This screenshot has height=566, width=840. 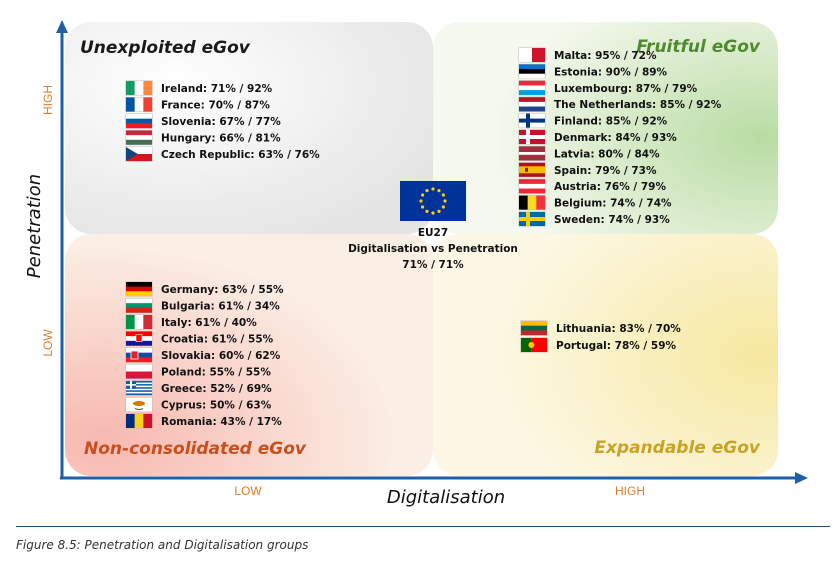 What do you see at coordinates (221, 139) in the screenshot?
I see `country-entry-hungary: Hungary: 66% / 81%` at bounding box center [221, 139].